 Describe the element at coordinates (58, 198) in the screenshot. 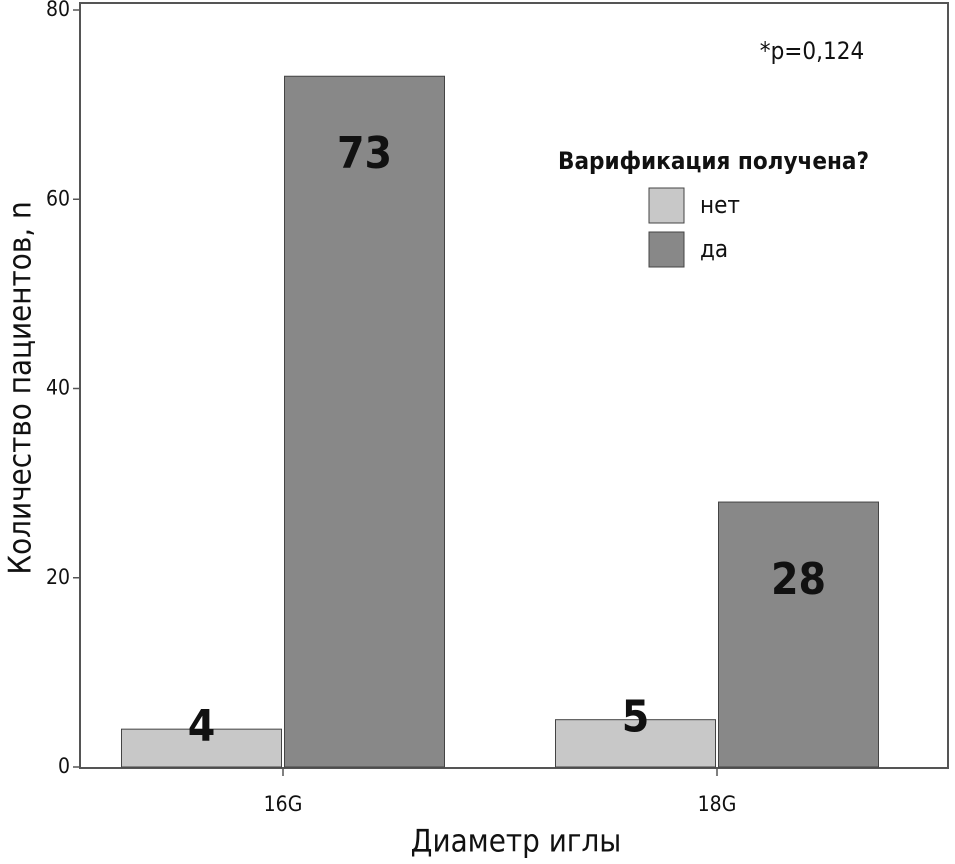

I see `y-tick-label: 60` at that location.